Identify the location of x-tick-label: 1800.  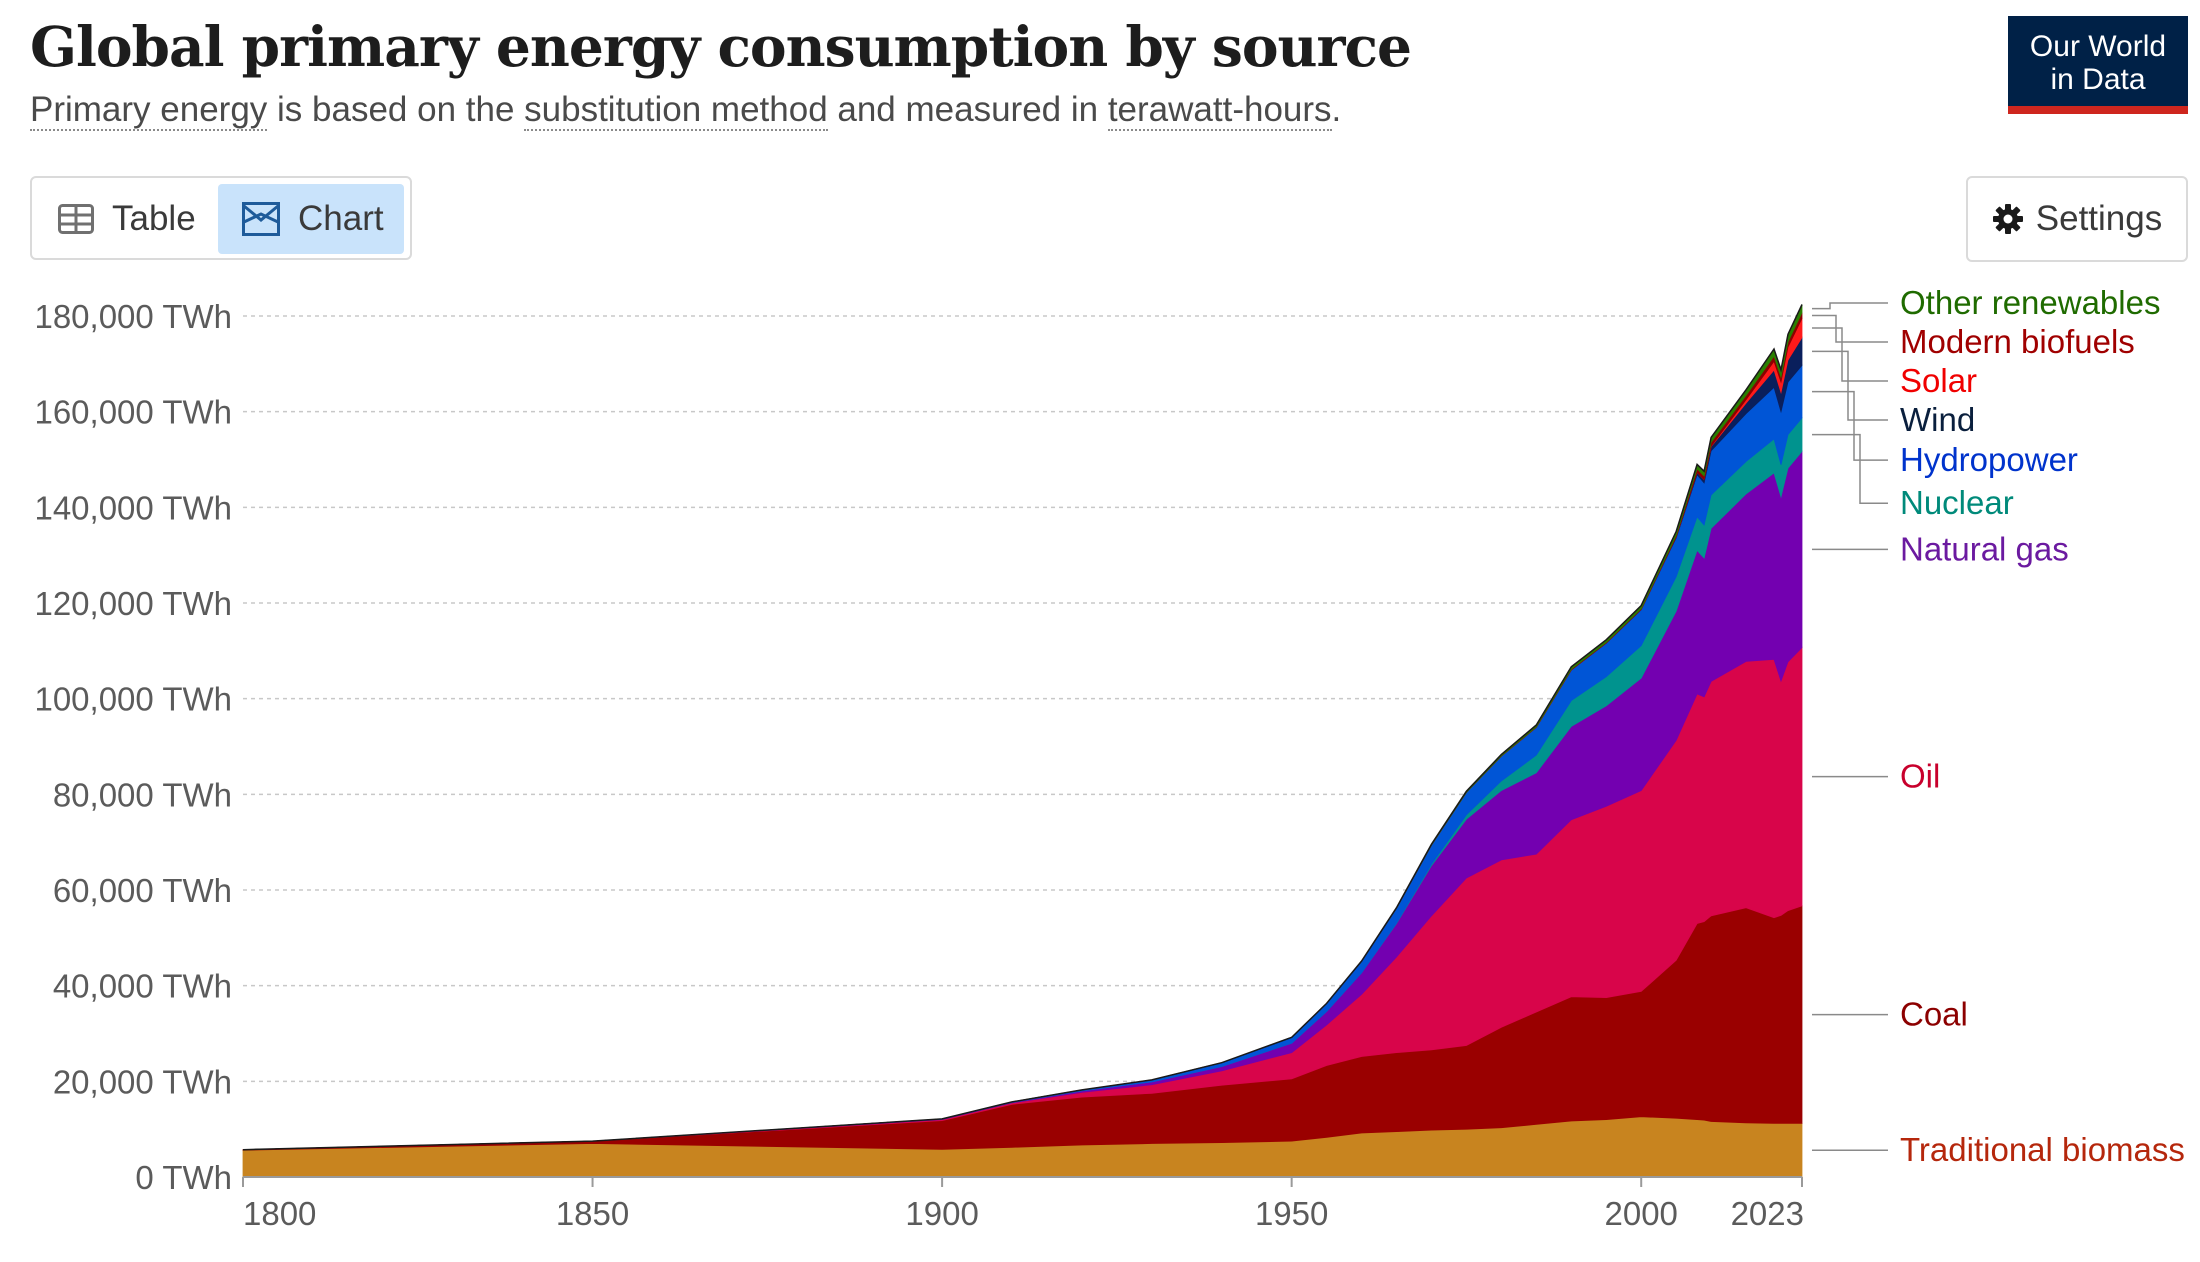
(279, 1213).